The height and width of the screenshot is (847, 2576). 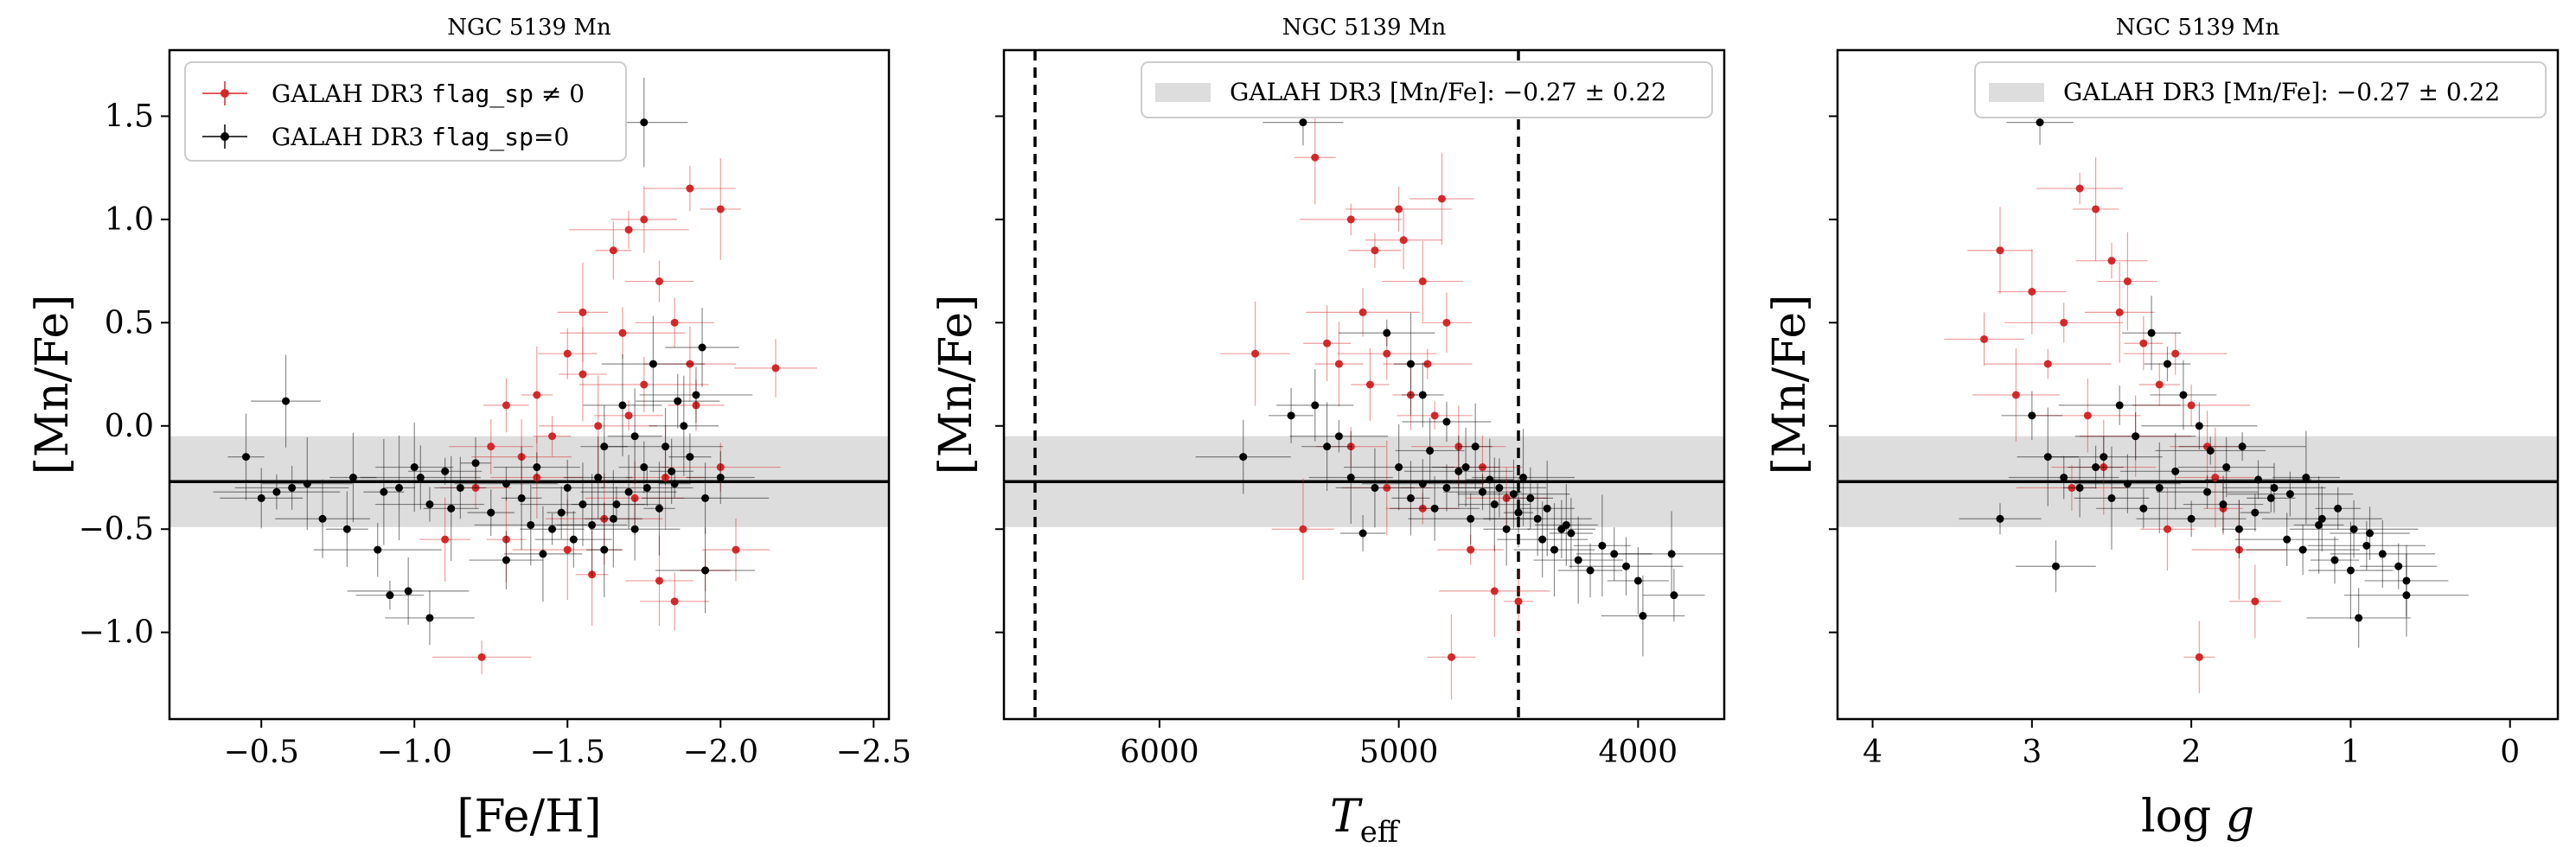 I want to click on x-axis-label: Teff, so click(x=1366, y=819).